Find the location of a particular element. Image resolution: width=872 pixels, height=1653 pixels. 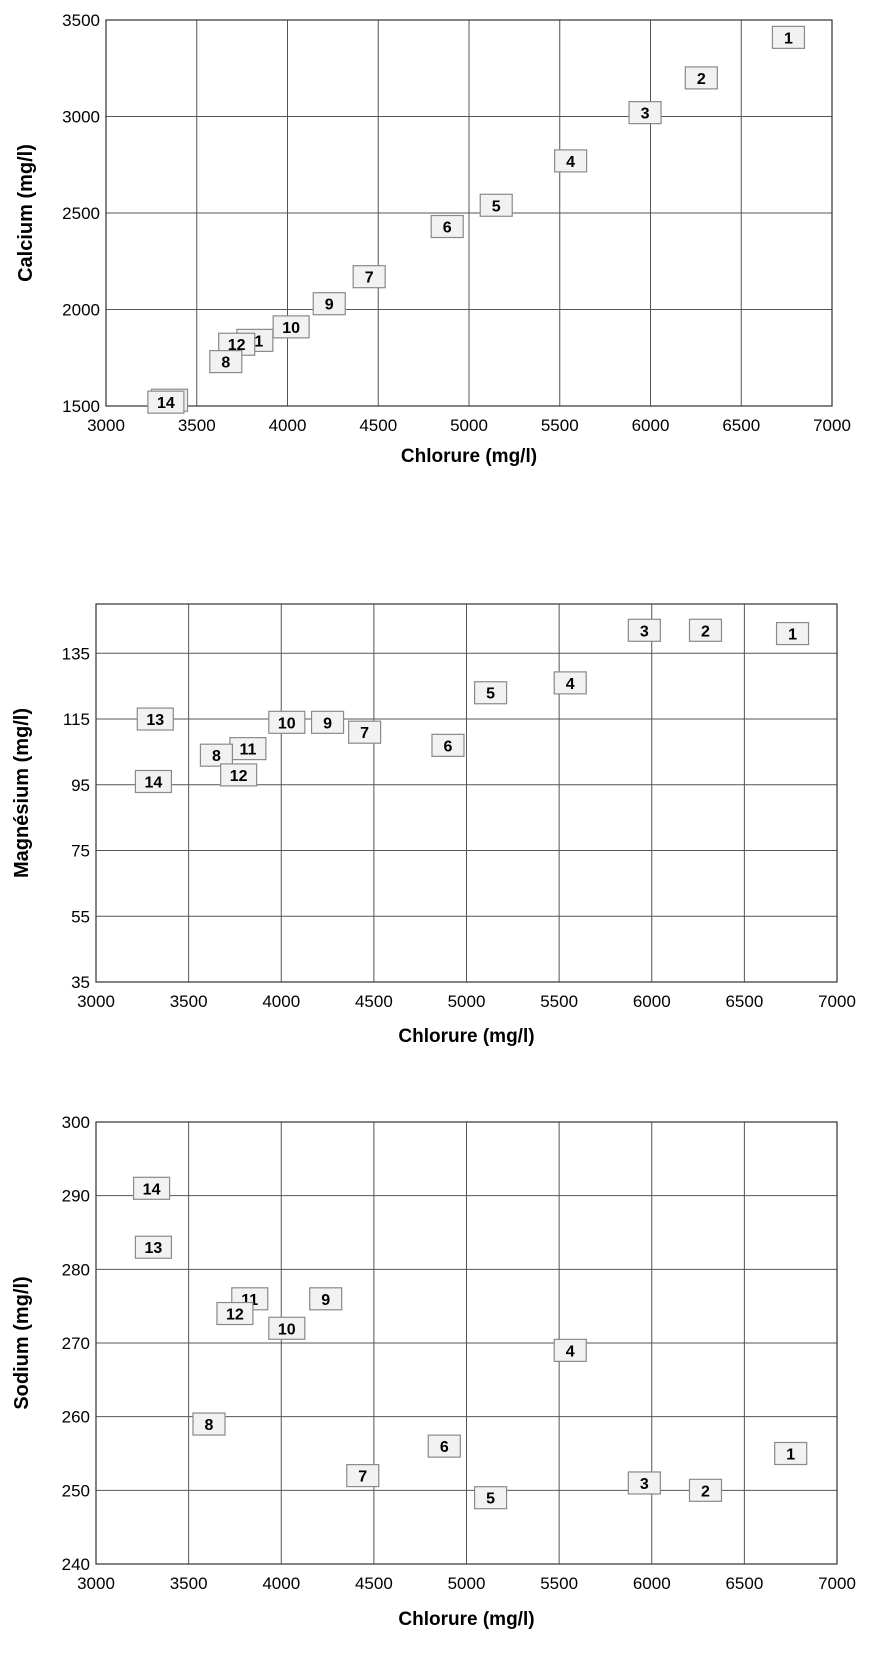

y-tick-label: 270 is located at coordinates (76, 1343).